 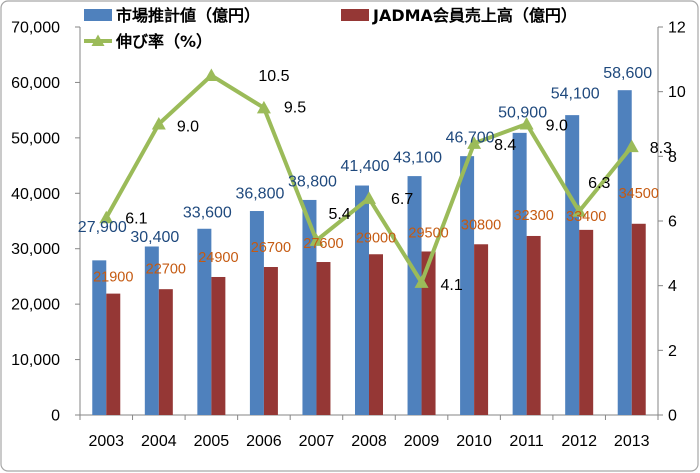 What do you see at coordinates (474, 142) in the screenshot?
I see `marker-growth-rate-2010` at bounding box center [474, 142].